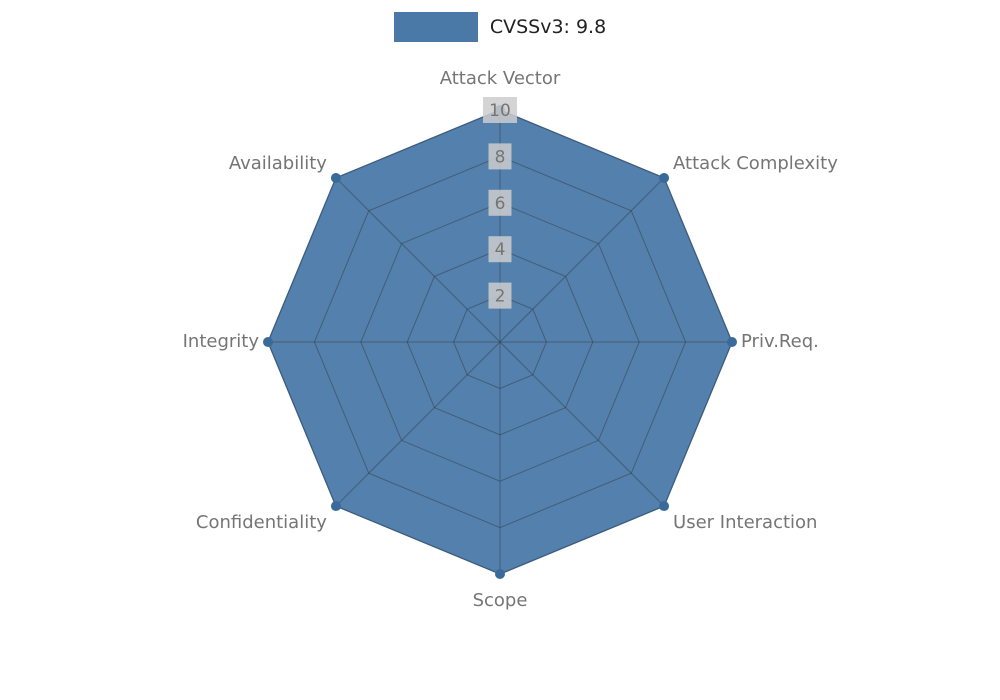  Describe the element at coordinates (221, 341) in the screenshot. I see `axis-label: Integrity` at that location.